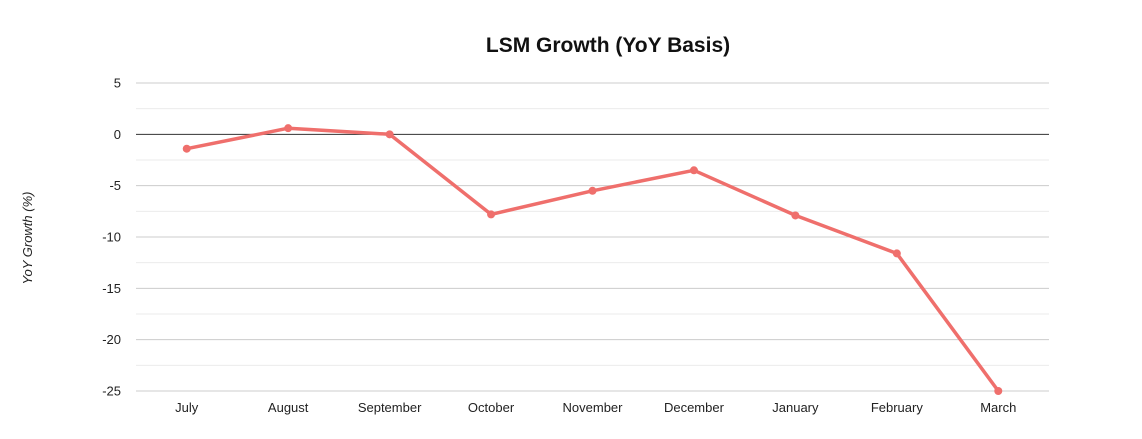  What do you see at coordinates (897, 407) in the screenshot?
I see `x-tick-label: February` at bounding box center [897, 407].